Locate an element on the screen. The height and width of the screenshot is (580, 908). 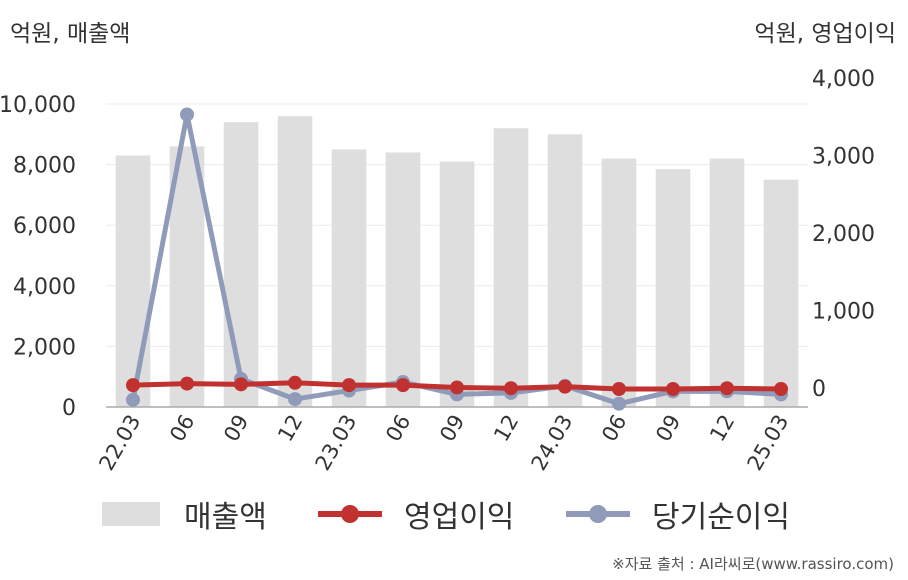
legend-label-operating-income: 영업이익 is located at coordinates (459, 517).